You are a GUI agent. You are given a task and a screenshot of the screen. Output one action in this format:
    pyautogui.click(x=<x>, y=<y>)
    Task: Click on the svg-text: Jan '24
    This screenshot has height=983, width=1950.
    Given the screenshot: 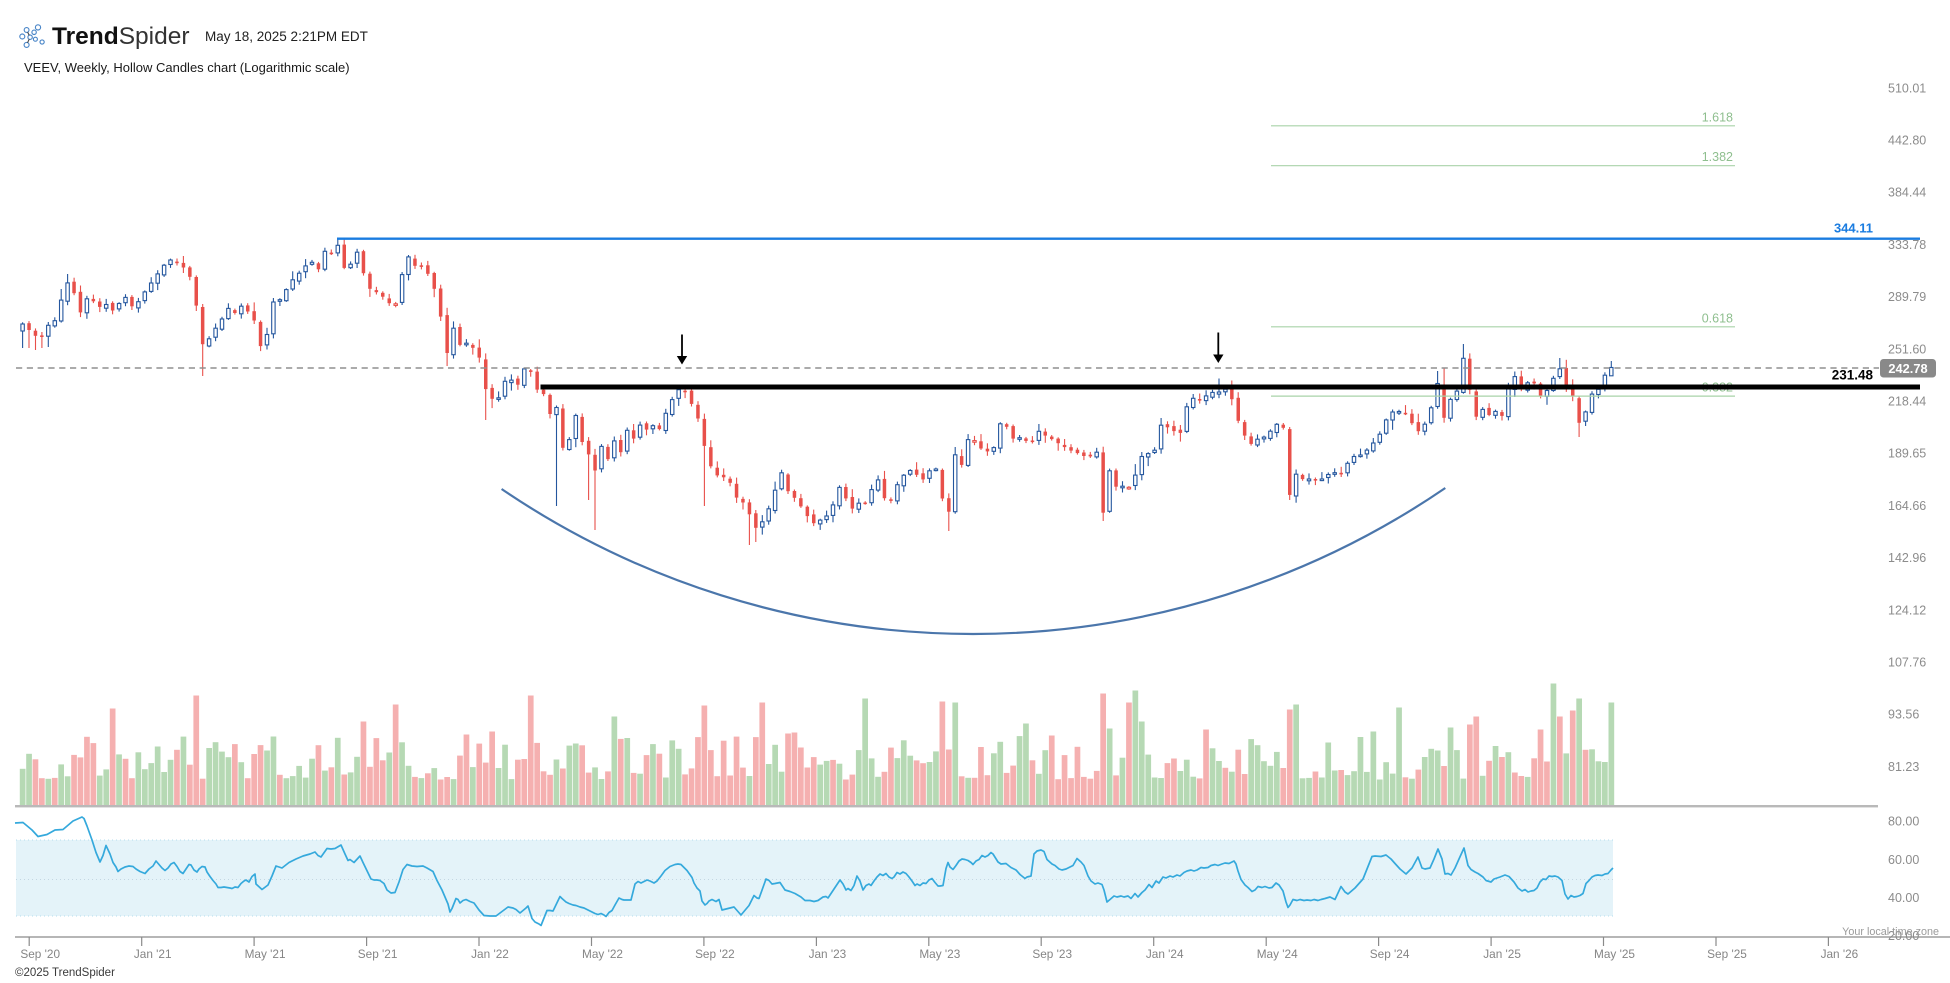 What is the action you would take?
    pyautogui.click(x=1165, y=954)
    